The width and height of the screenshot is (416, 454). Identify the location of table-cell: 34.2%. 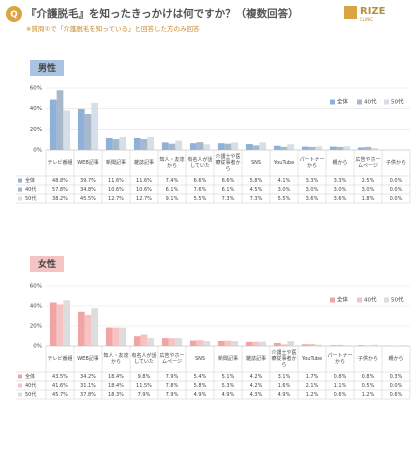
(88, 376).